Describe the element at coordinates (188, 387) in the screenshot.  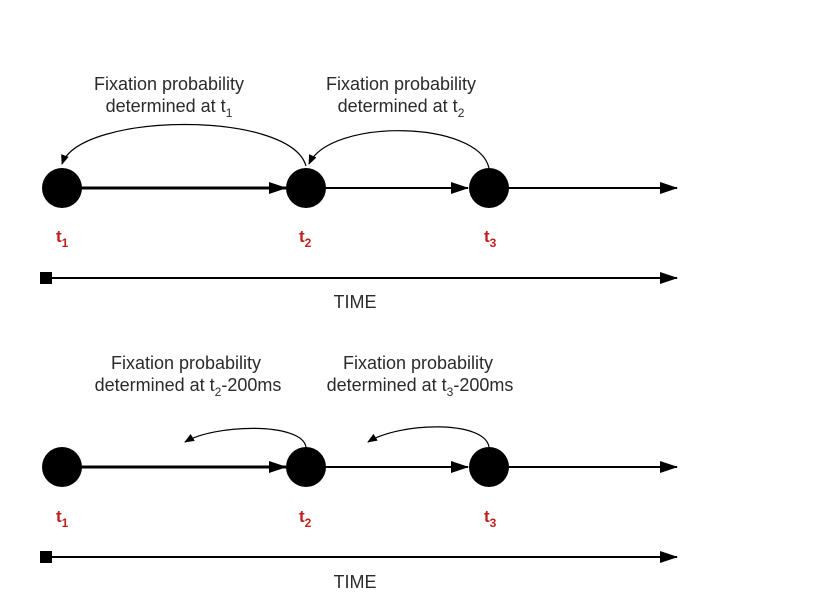
I see `annotation-3-line2: determined at t2-200ms` at that location.